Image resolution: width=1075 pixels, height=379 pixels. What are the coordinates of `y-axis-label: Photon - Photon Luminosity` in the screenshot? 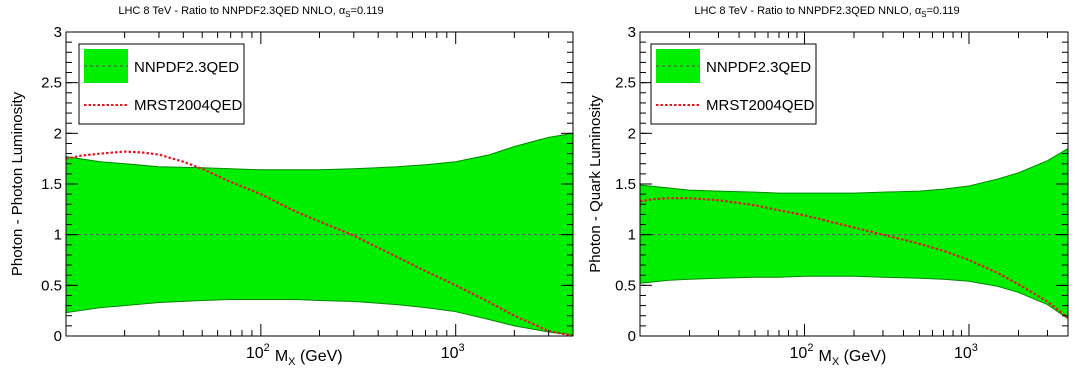 It's located at (17, 183).